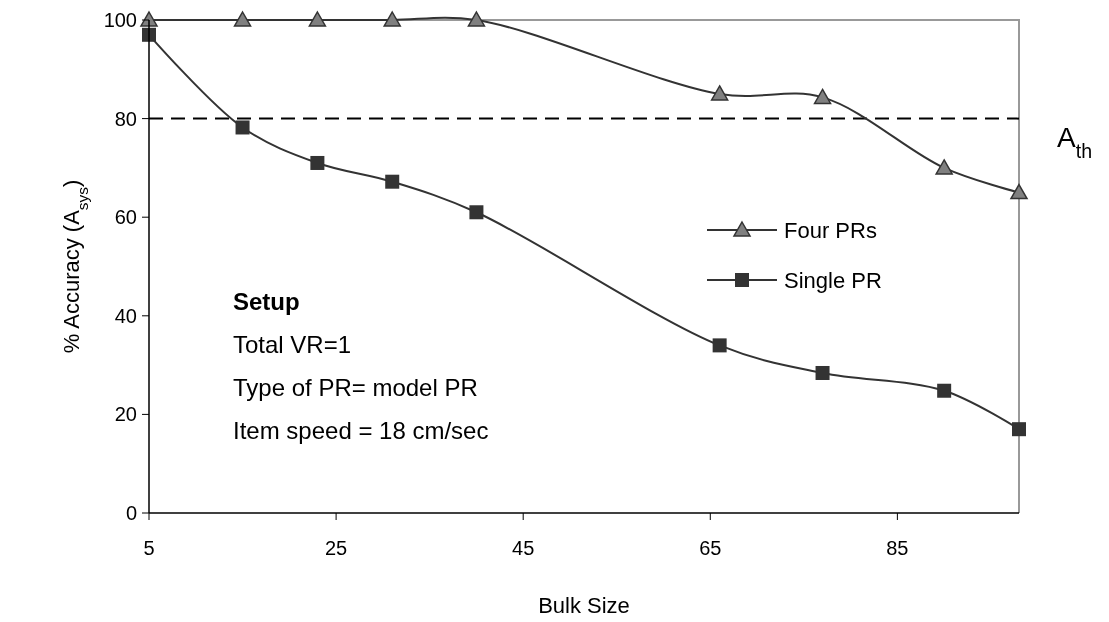 This screenshot has height=622, width=1109. What do you see at coordinates (125, 118) in the screenshot?
I see `y-tick-label: 80` at bounding box center [125, 118].